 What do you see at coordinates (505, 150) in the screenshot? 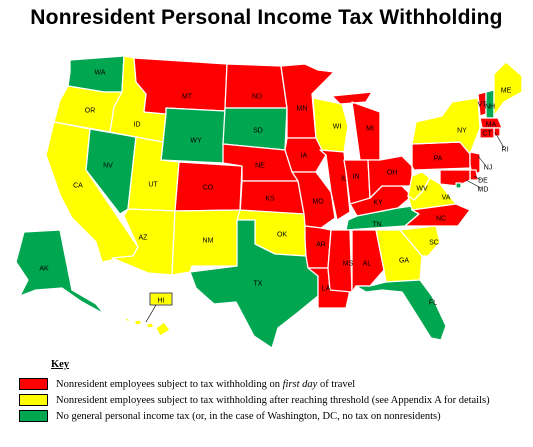
I see `state-label-ri: RI` at bounding box center [505, 150].